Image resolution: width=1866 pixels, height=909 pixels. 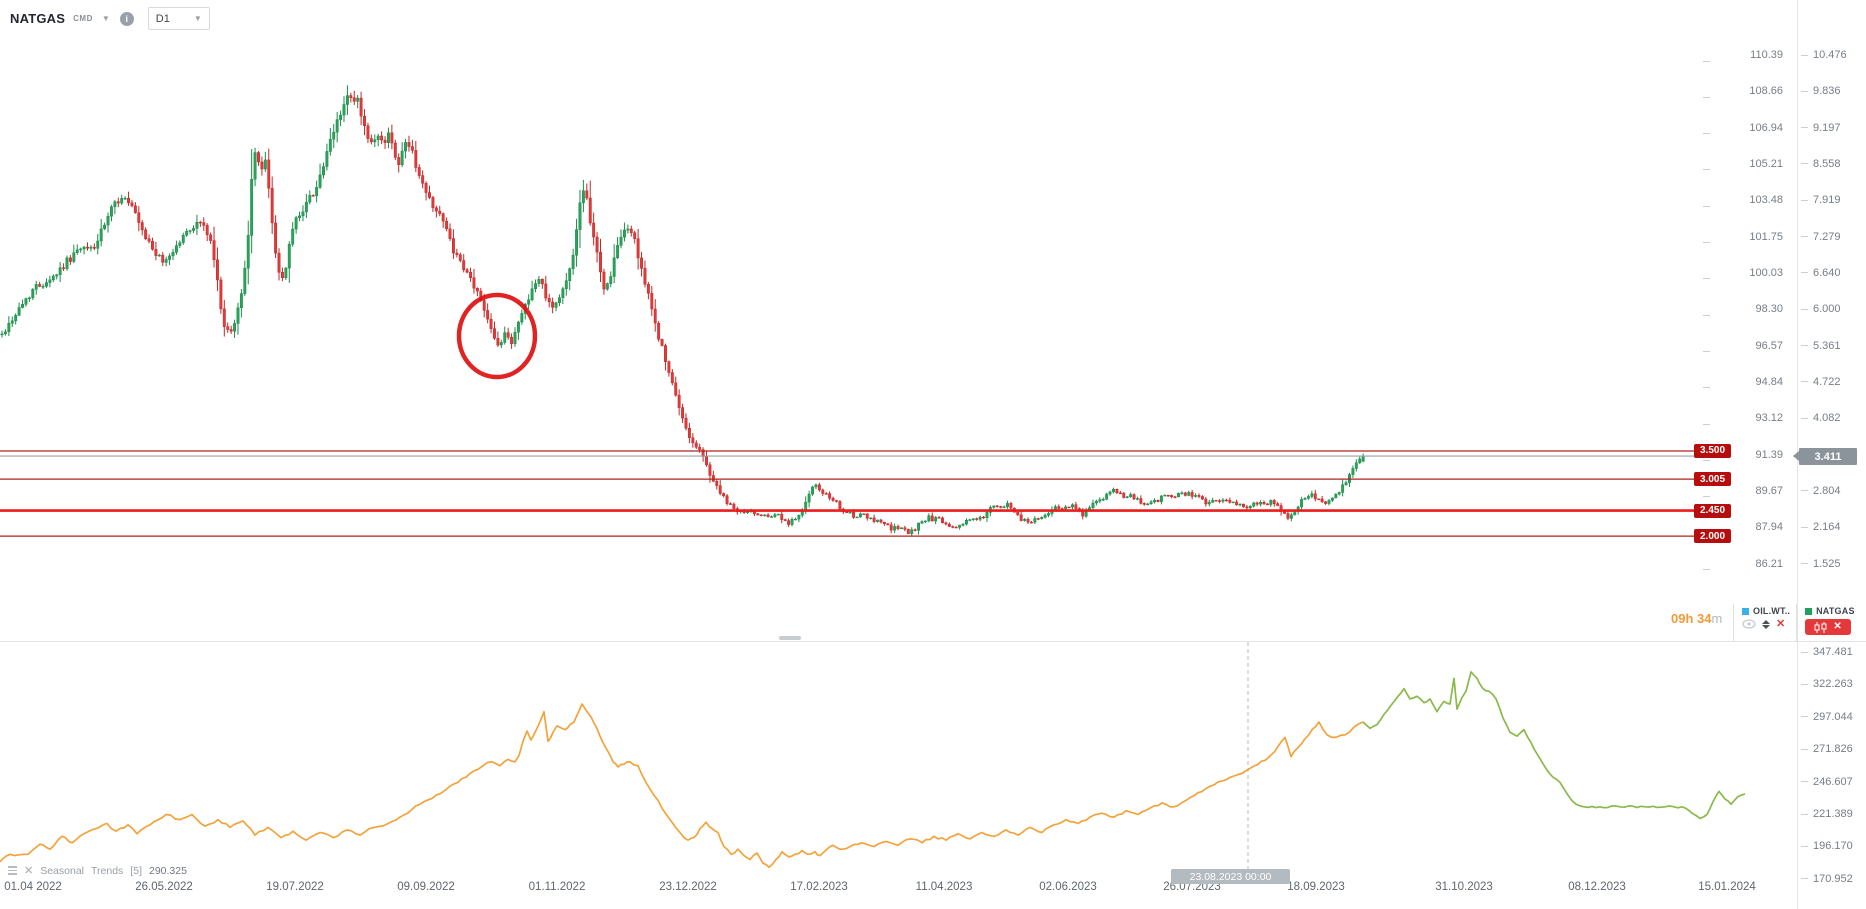 I want to click on indicator-settings-icon, so click(x=12, y=870).